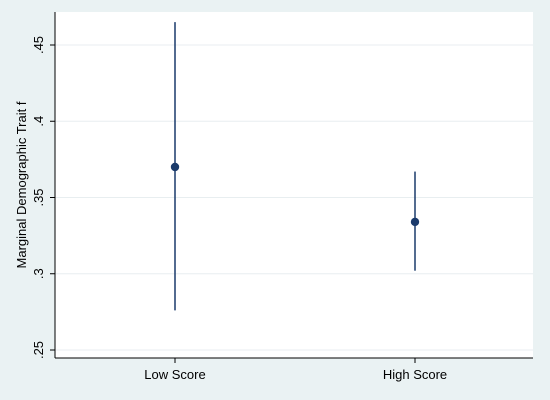 The width and height of the screenshot is (550, 400). Describe the element at coordinates (38, 45) in the screenshot. I see `y-tick-label: .45` at that location.